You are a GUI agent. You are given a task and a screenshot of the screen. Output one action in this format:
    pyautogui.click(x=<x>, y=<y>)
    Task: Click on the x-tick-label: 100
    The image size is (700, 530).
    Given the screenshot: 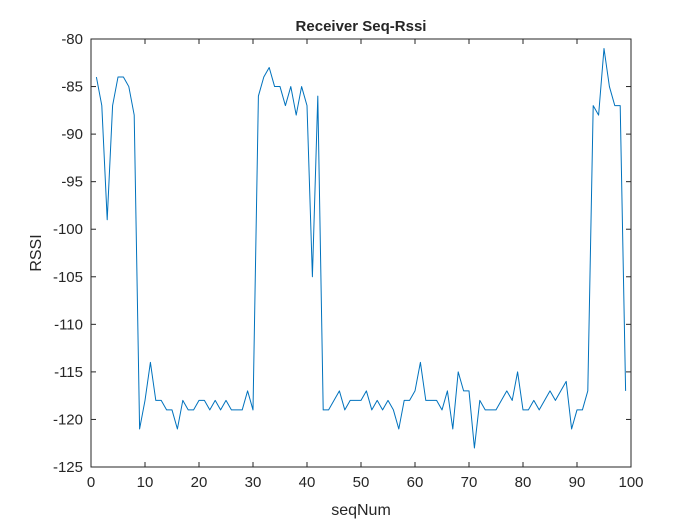 What is the action you would take?
    pyautogui.click(x=630, y=482)
    